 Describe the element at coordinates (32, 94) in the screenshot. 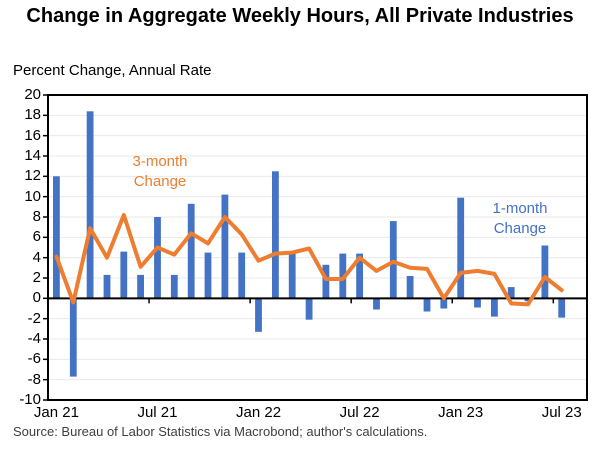

I see `y-axis-label: 20` at that location.